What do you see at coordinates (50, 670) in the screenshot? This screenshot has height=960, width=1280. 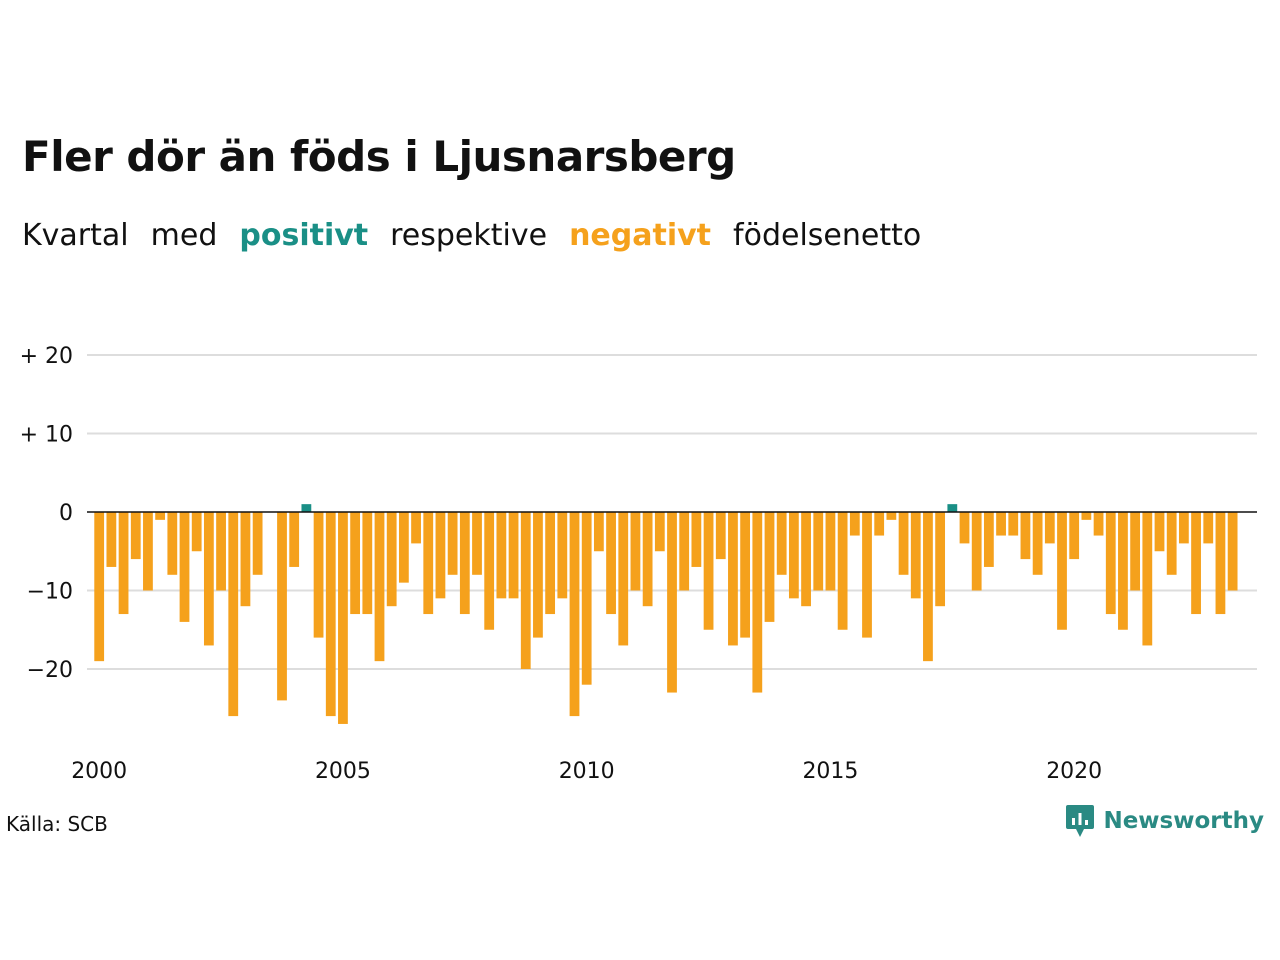 I see `y-tick-label: −20` at bounding box center [50, 670].